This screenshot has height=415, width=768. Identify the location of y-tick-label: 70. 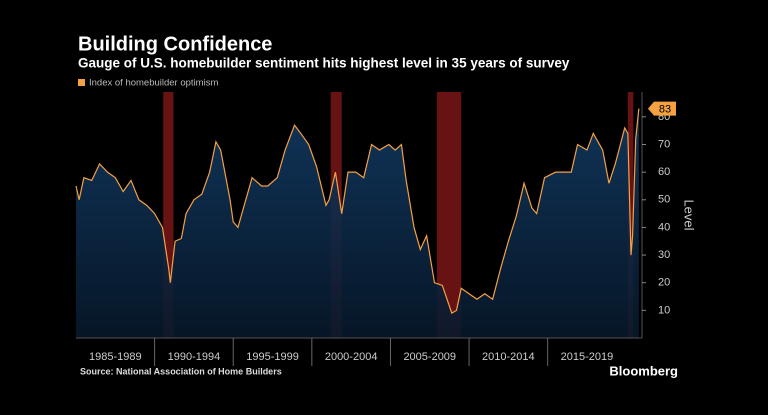
(664, 144).